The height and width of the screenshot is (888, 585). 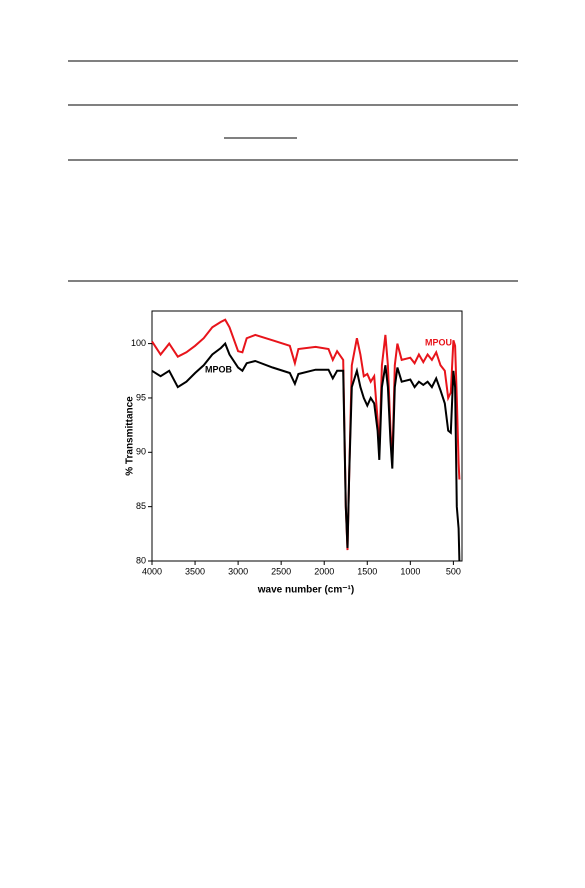 What do you see at coordinates (152, 571) in the screenshot?
I see `x-tick-label: 4000` at bounding box center [152, 571].